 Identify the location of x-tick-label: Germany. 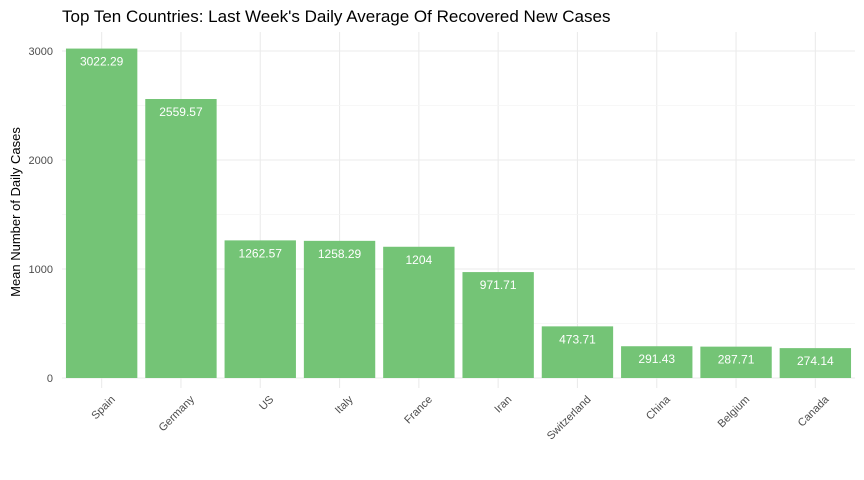
(177, 413).